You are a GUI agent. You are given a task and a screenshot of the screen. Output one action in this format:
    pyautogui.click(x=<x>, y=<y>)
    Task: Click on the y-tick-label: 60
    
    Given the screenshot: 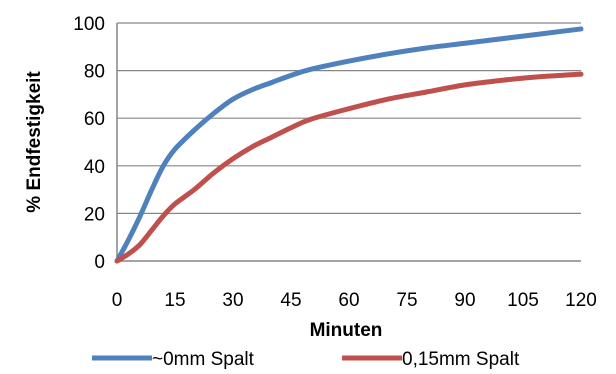 What is the action you would take?
    pyautogui.click(x=94, y=119)
    